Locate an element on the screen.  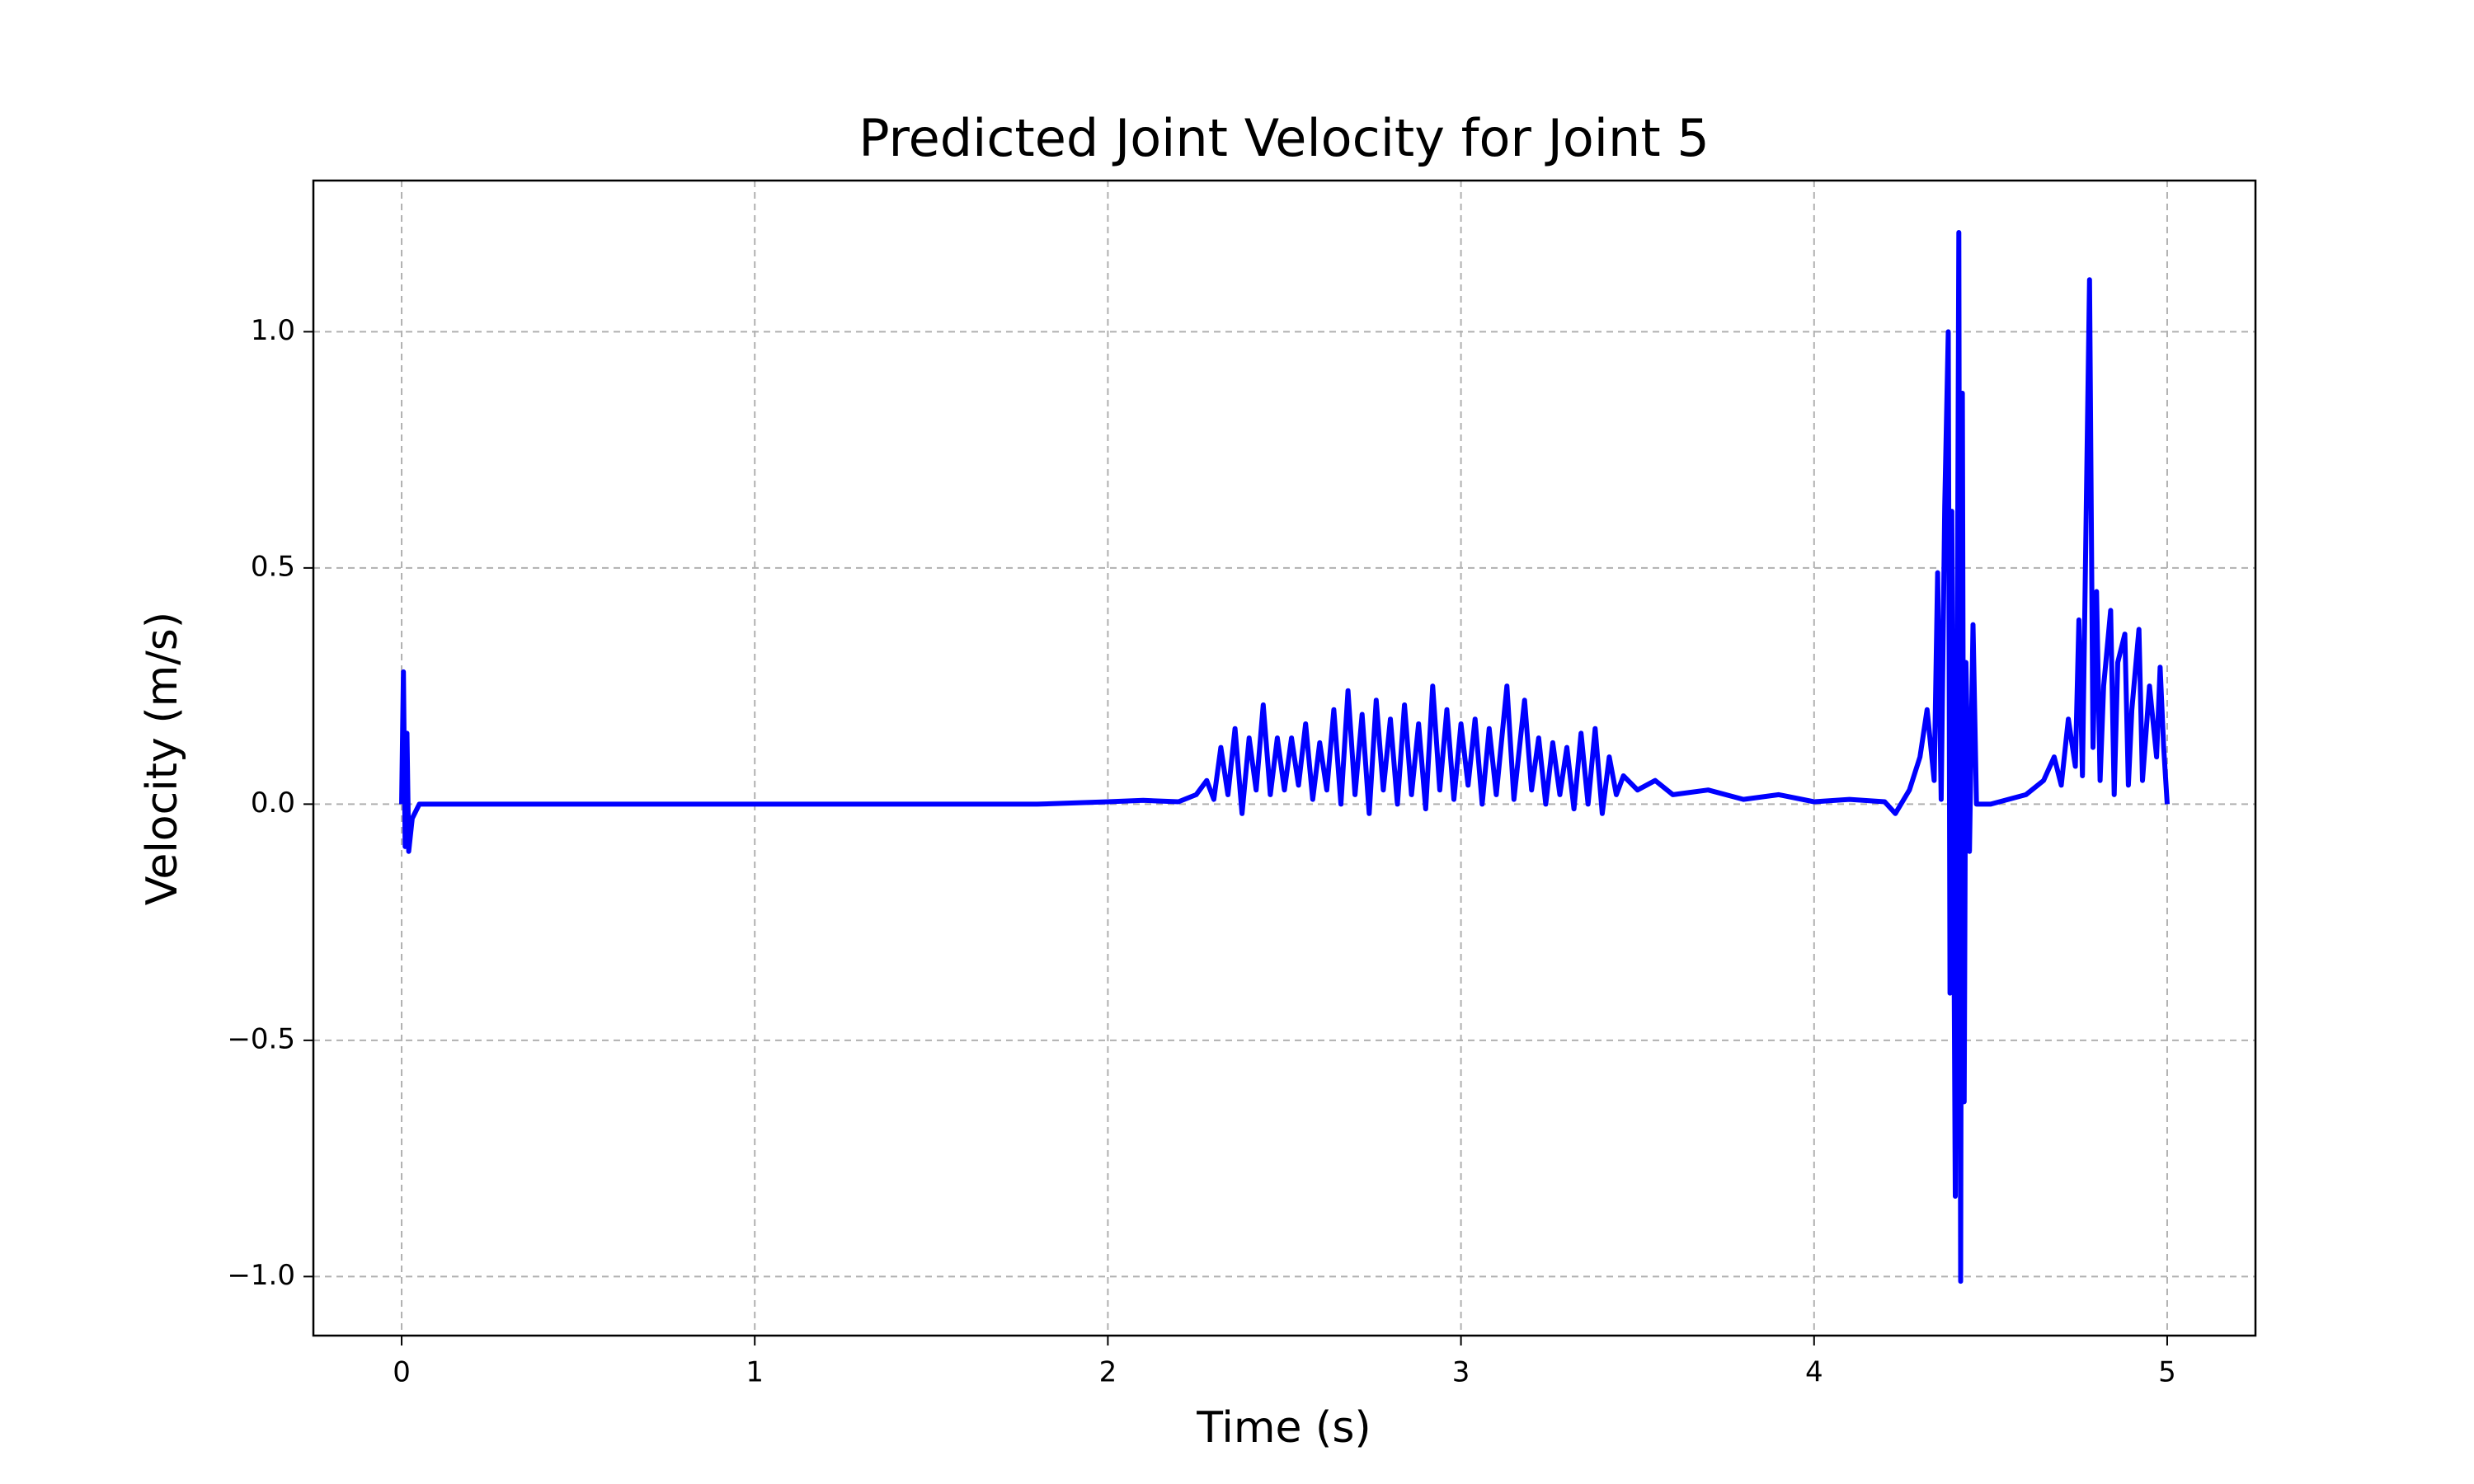
y-tick-label: 1.0 is located at coordinates (273, 330).